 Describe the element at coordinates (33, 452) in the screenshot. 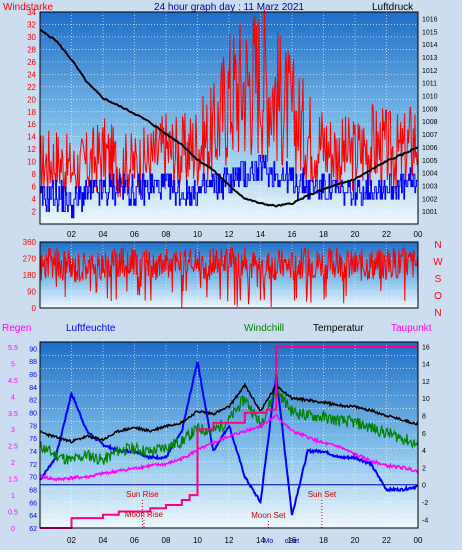

I see `humidity-tick-label: 74` at that location.